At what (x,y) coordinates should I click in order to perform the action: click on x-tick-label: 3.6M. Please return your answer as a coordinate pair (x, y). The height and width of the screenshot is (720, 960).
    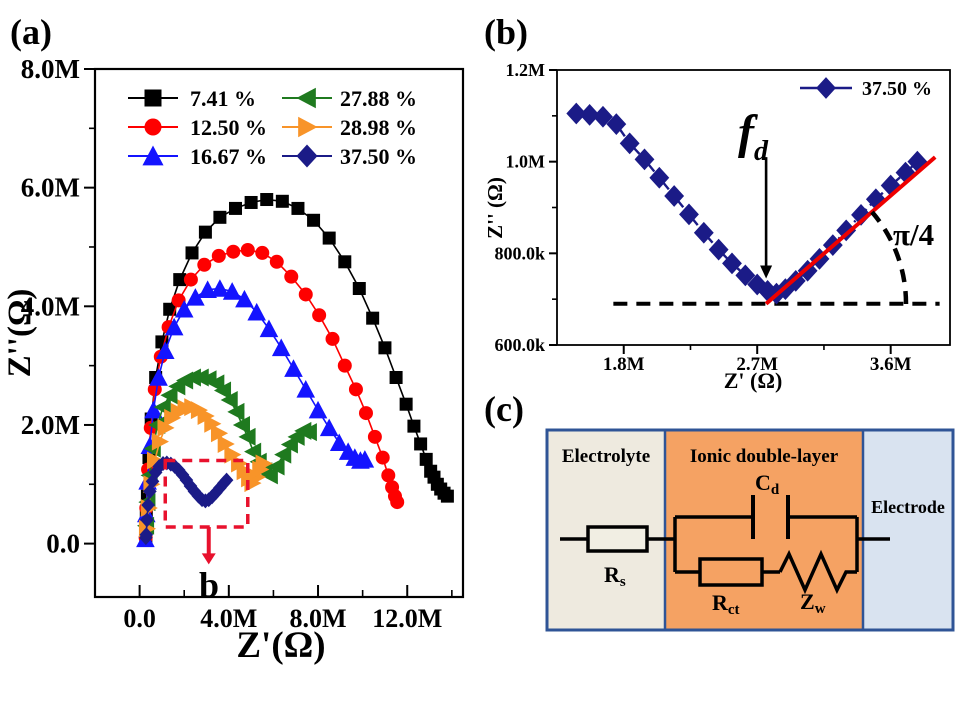
    Looking at the image, I should click on (891, 364).